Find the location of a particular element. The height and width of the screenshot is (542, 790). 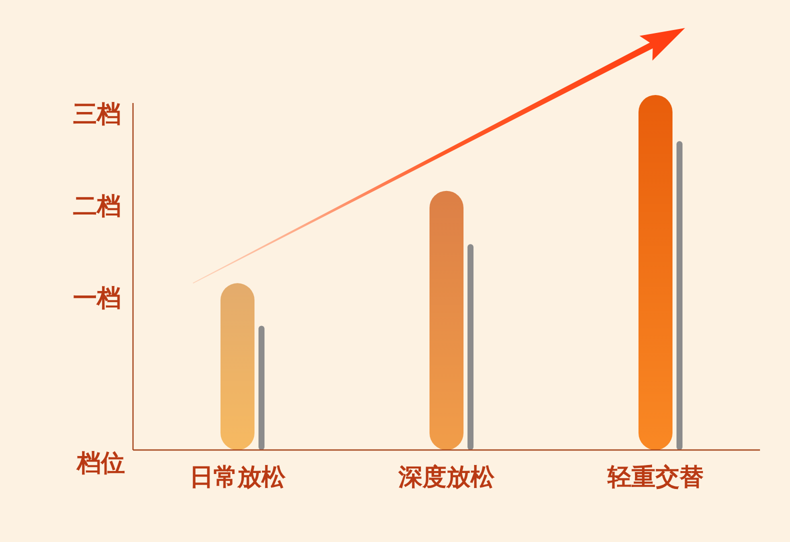

text: 二档 is located at coordinates (97, 206).